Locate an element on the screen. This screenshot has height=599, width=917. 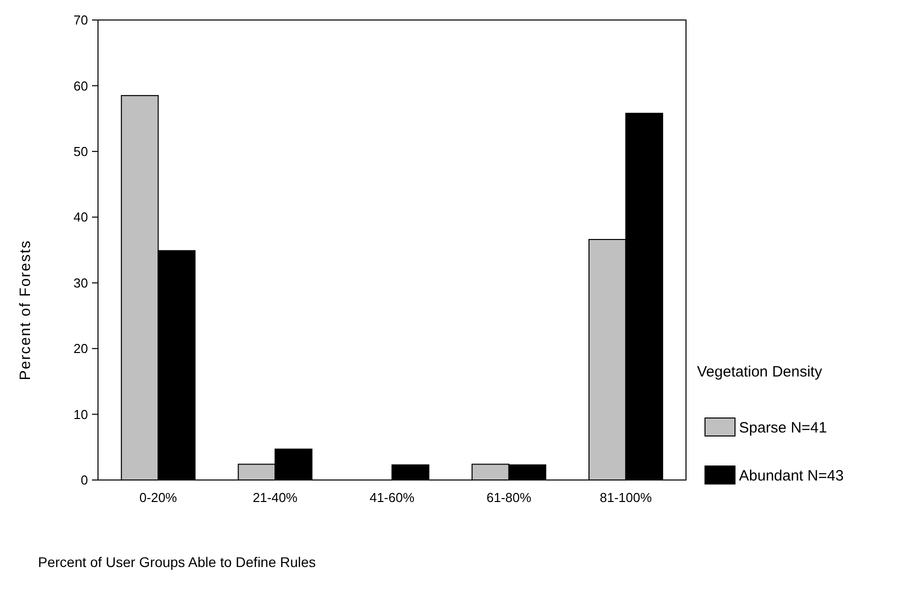
legend-label: Sparse N=41 is located at coordinates (783, 427).